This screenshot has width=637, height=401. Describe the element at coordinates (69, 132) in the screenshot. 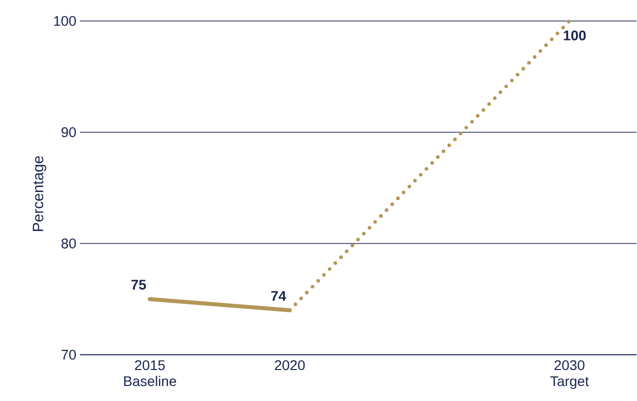

I see `y-tick-label: 90` at that location.